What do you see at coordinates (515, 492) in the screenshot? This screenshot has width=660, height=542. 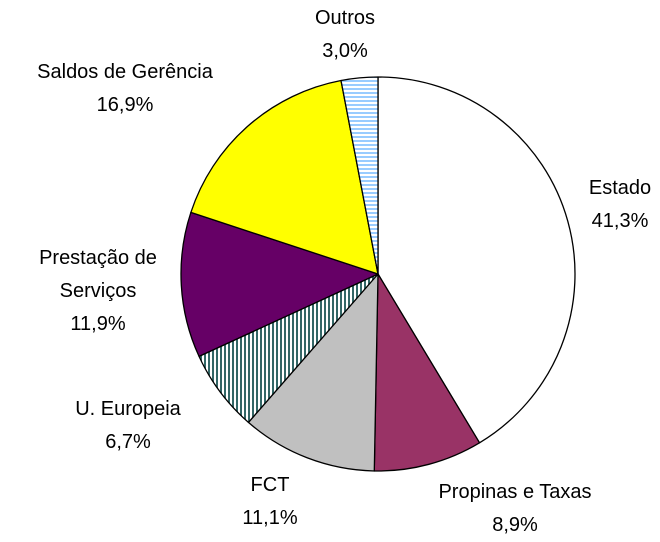 I see `category-label: Propinas e Taxas` at bounding box center [515, 492].